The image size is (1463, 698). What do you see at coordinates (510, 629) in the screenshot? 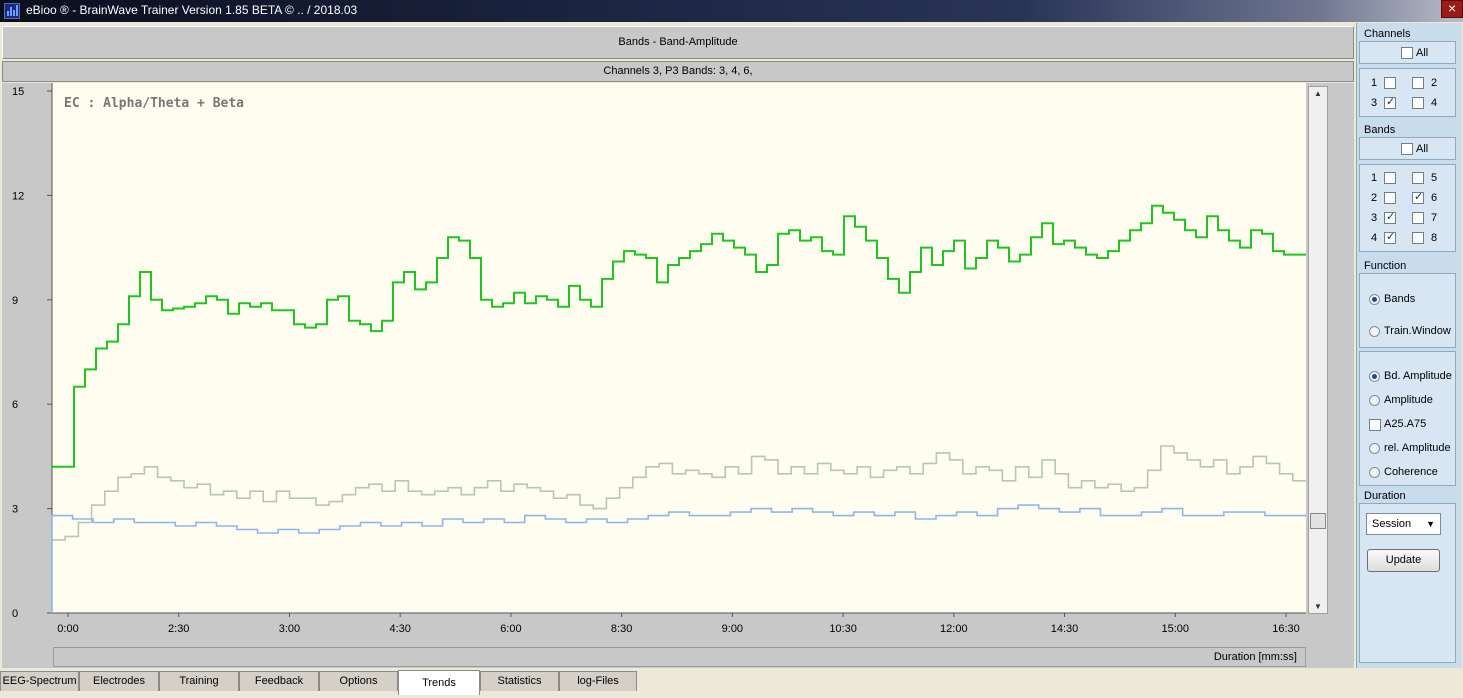
I see `x-tick-label: 6:00` at bounding box center [510, 629].